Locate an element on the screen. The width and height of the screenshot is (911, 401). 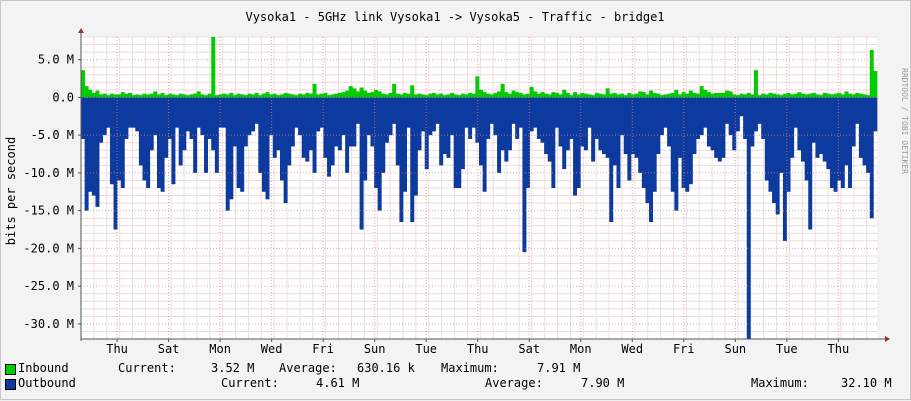
x-tick-label: Wed is located at coordinates (272, 349).